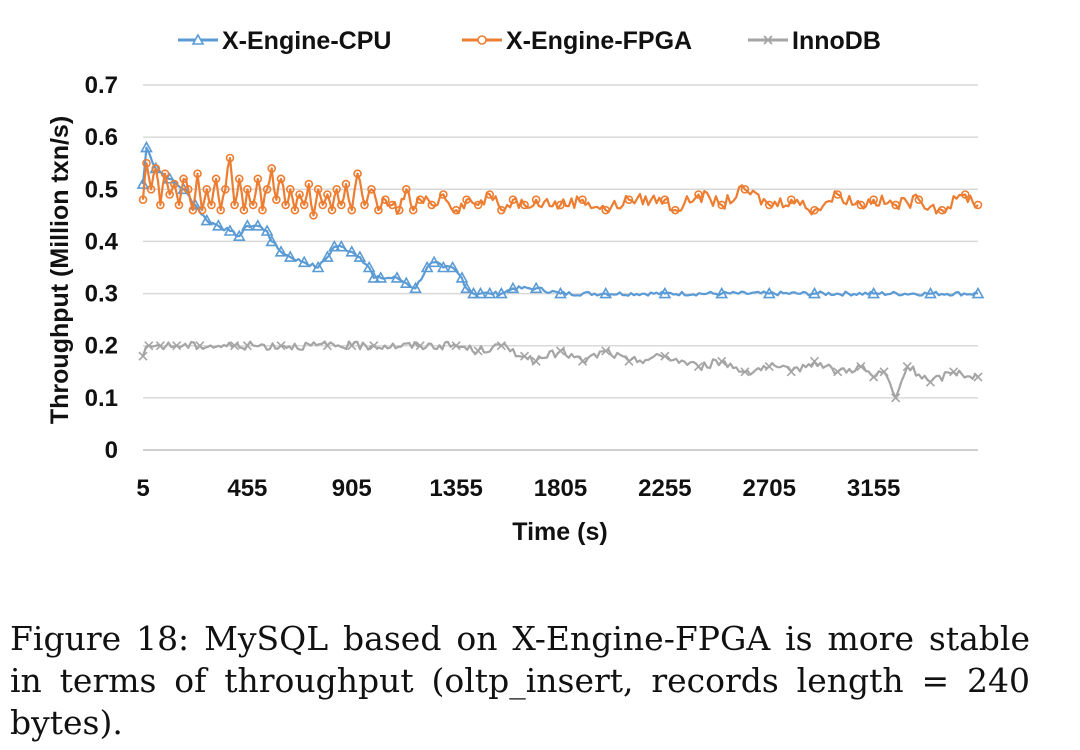 This screenshot has width=1080, height=750. Describe the element at coordinates (768, 40) in the screenshot. I see `legend-marker` at that location.